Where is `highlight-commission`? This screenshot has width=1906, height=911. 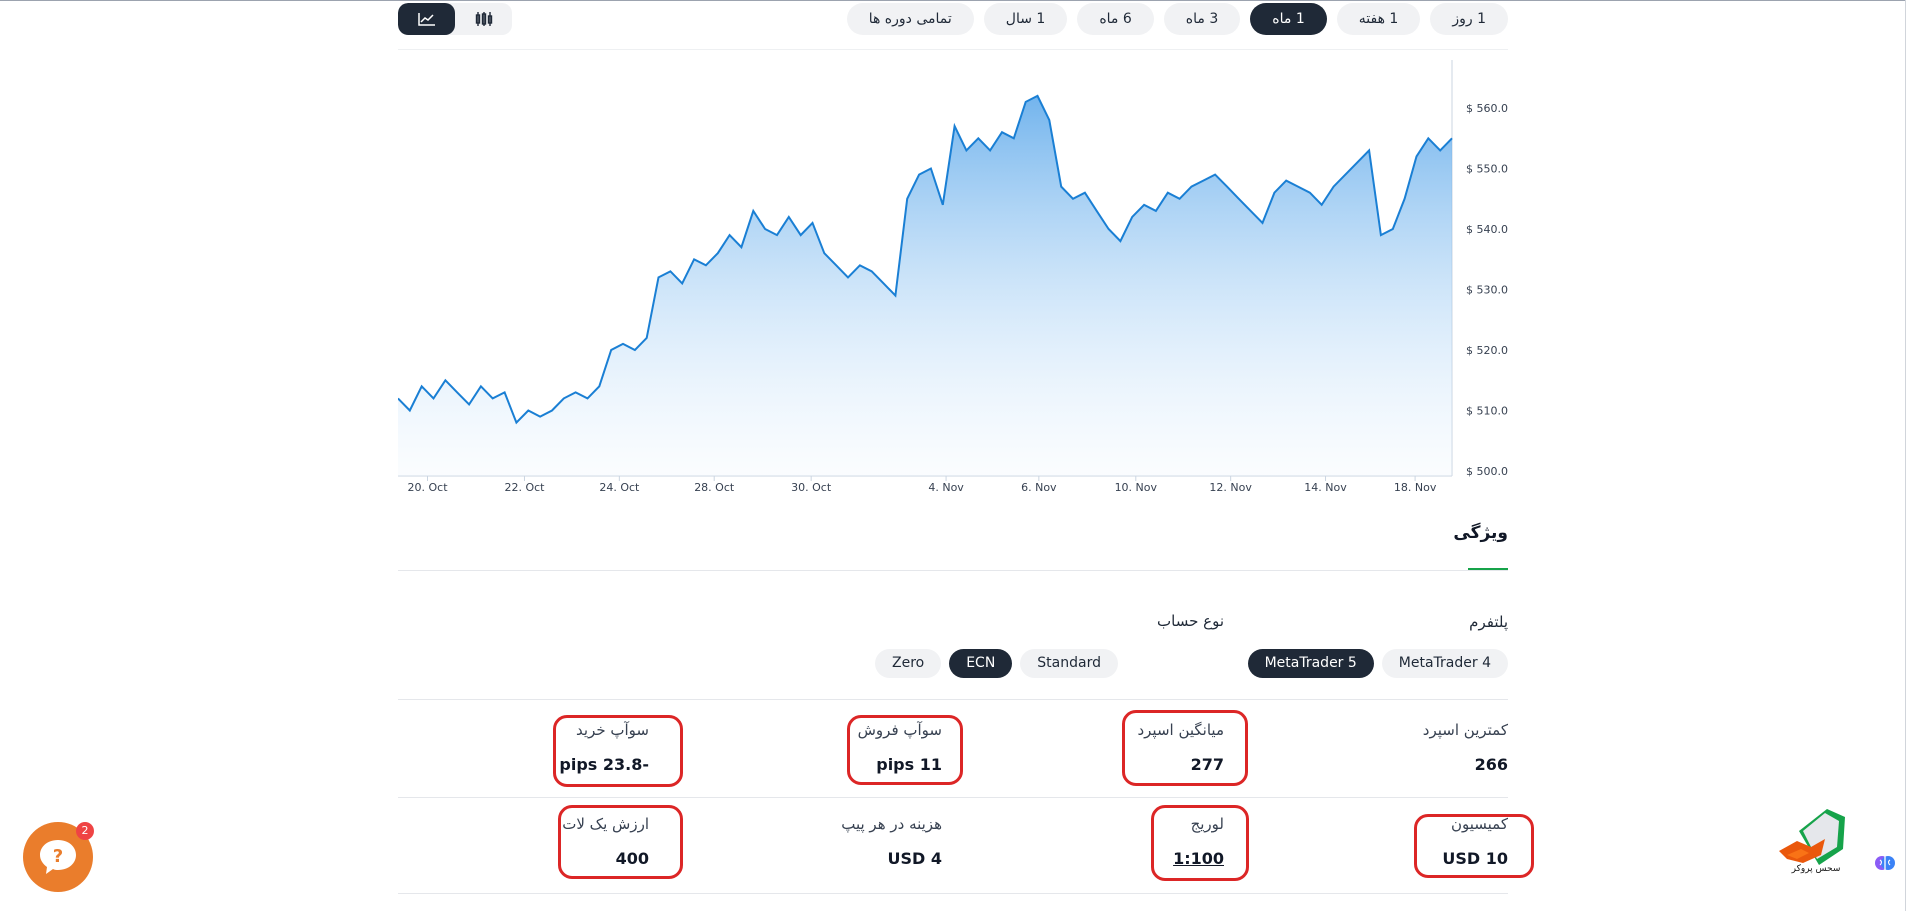 highlight-commission is located at coordinates (1474, 846).